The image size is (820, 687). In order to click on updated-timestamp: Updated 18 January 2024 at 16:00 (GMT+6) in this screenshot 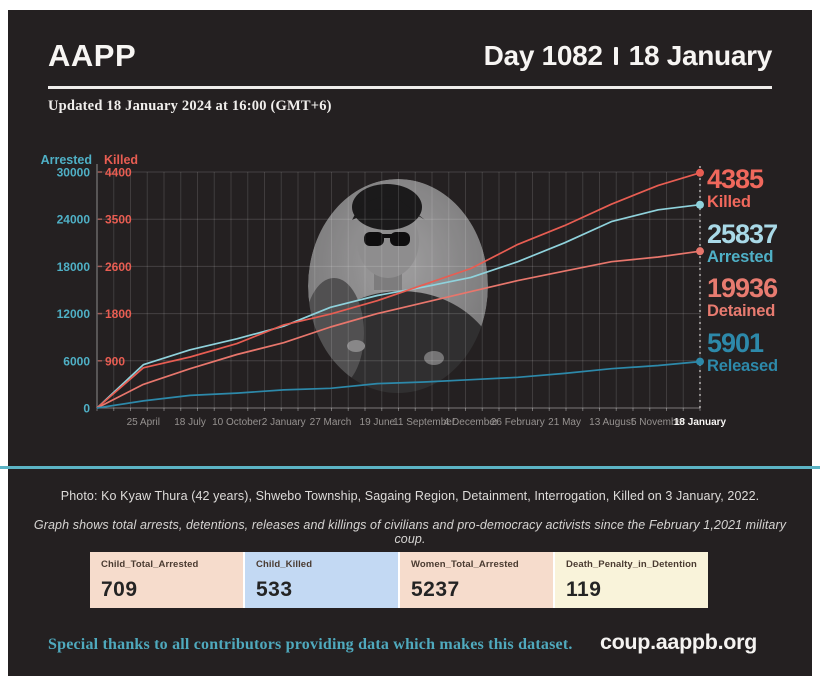, I will do `click(190, 106)`.